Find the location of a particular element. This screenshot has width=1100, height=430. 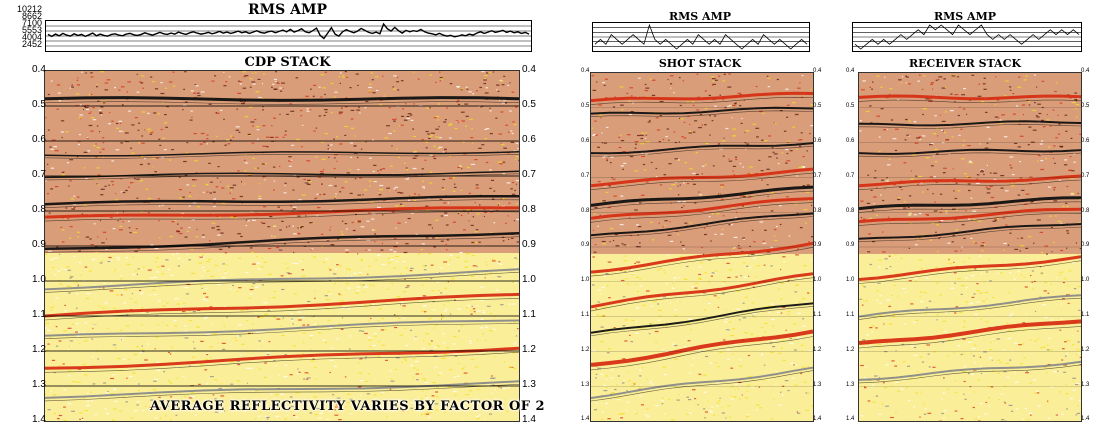

reflector-trough is located at coordinates (702, 262).